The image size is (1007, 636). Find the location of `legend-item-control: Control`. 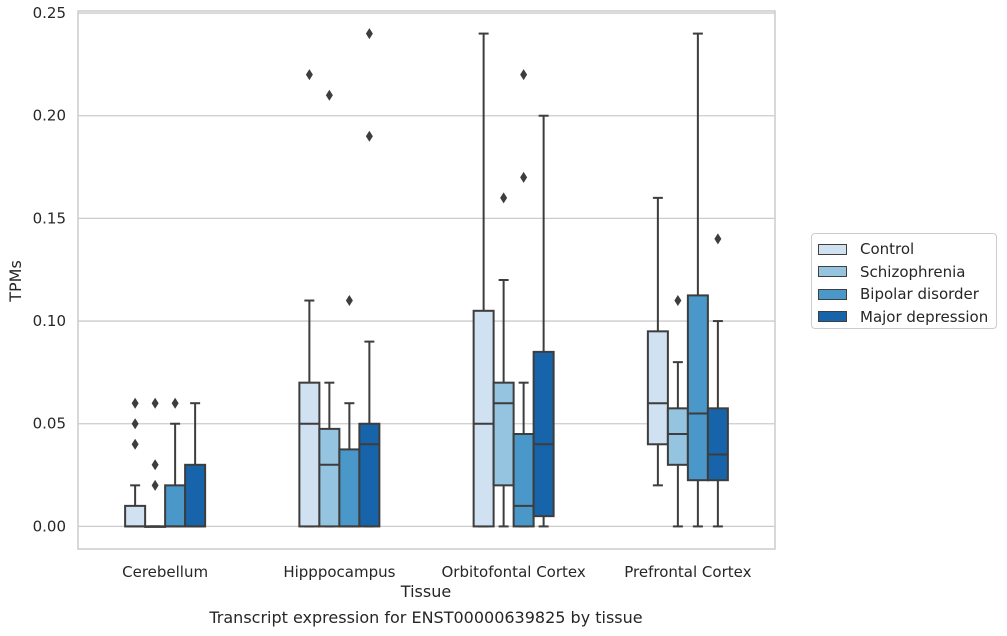

legend-item-control: Control is located at coordinates (907, 249).